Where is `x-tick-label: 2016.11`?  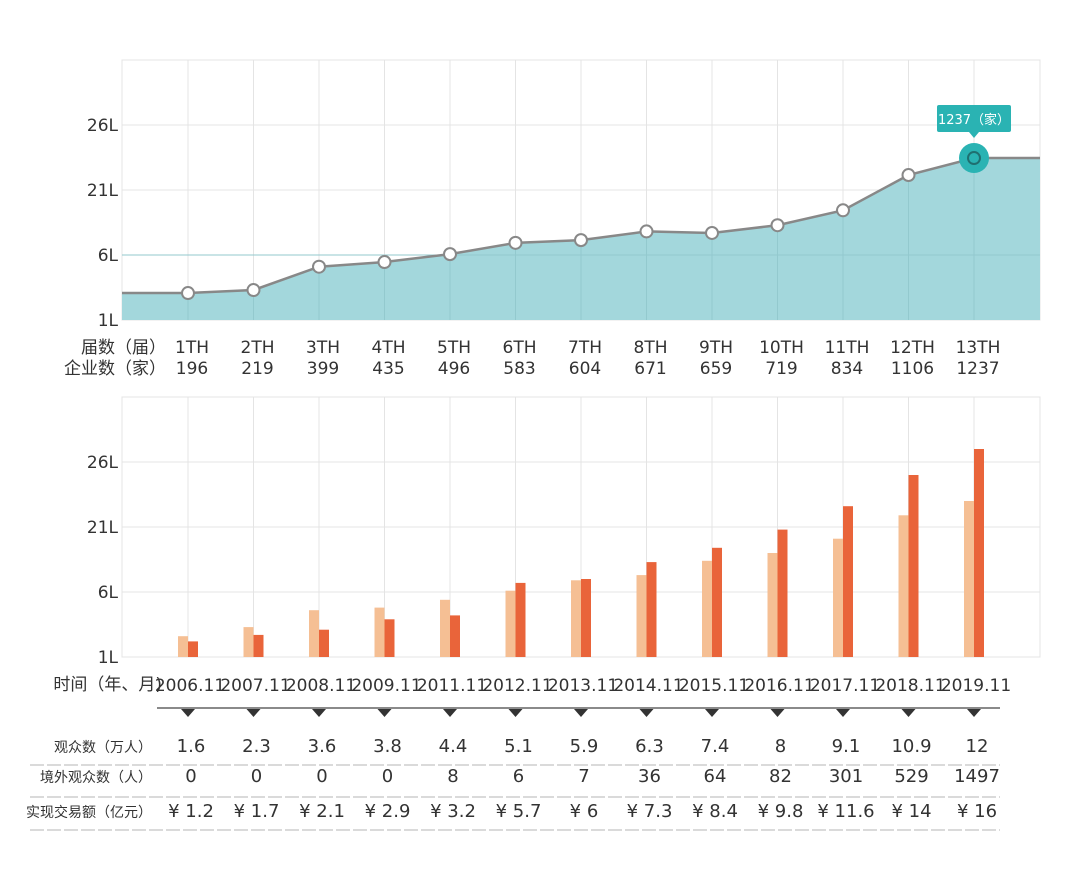 x-tick-label: 2016.11 is located at coordinates (779, 686).